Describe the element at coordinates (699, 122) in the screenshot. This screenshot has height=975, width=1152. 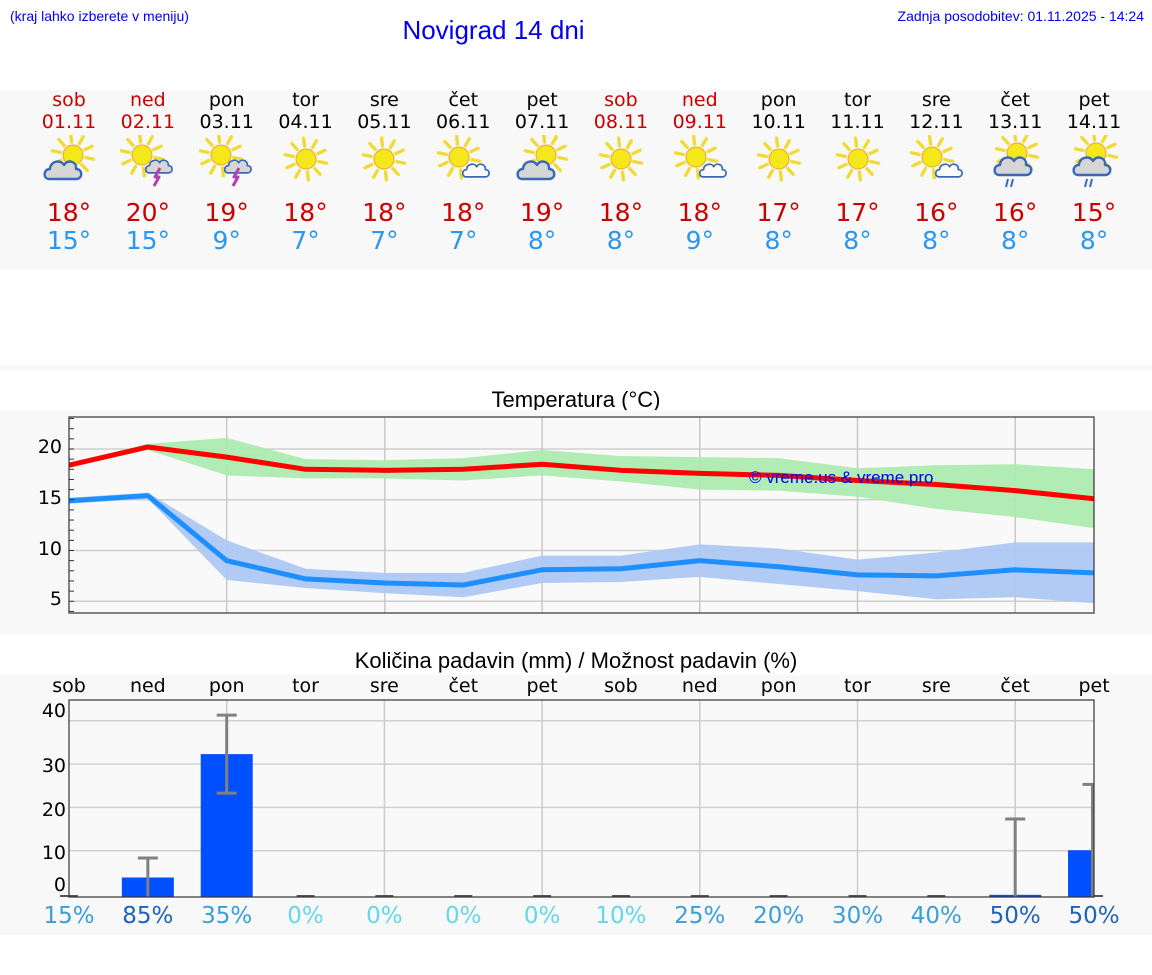
I see `day-date: 09.11` at that location.